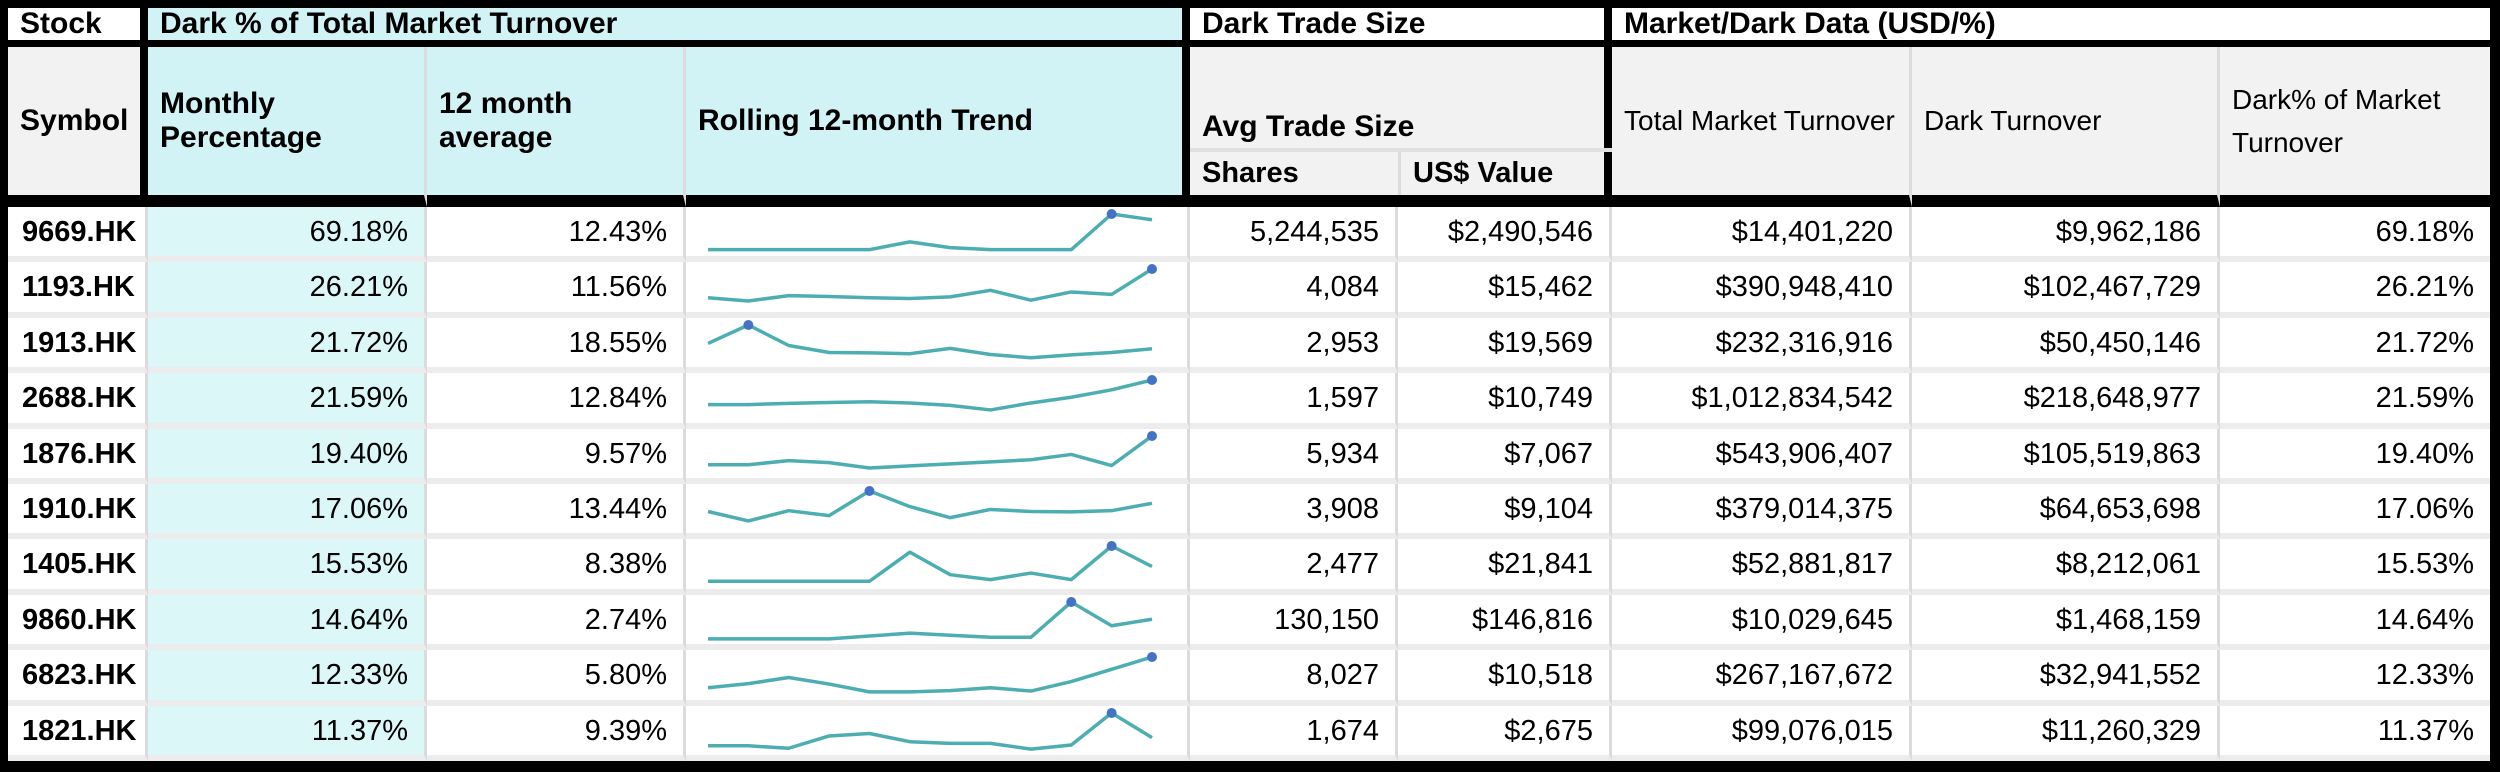 Image resolution: width=2500 pixels, height=772 pixels. What do you see at coordinates (2066, 511) in the screenshot?
I see `cell-dark-turnover: $64,653,698` at bounding box center [2066, 511].